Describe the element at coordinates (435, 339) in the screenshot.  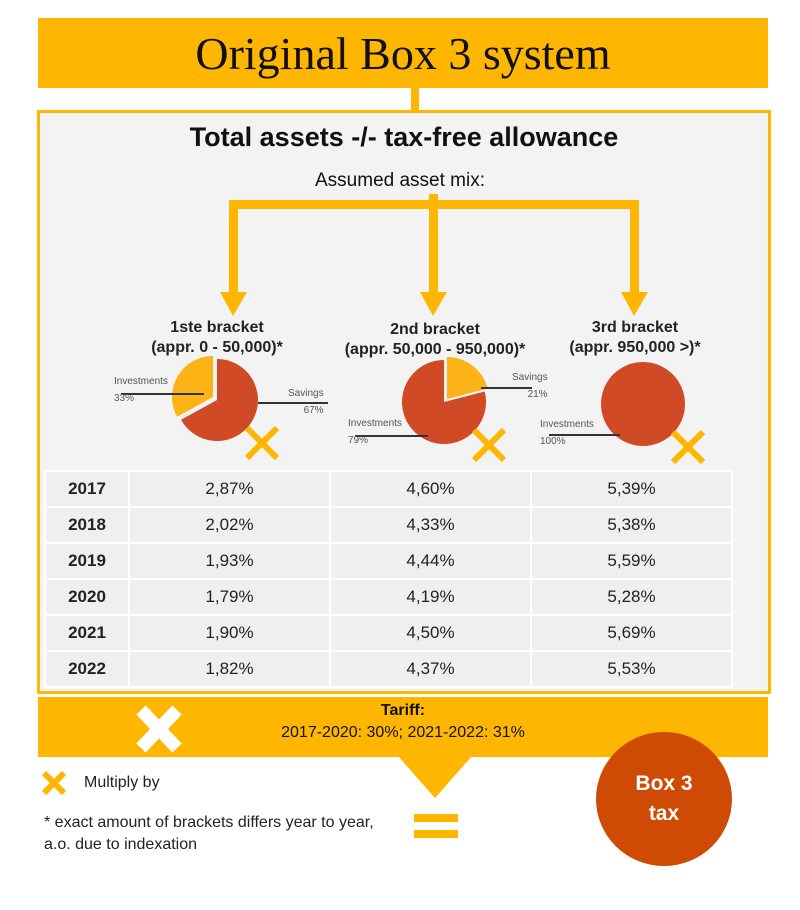
I see `bracket-2-label: 2nd bracket (appr. 50,000 - 950,000)*` at that location.